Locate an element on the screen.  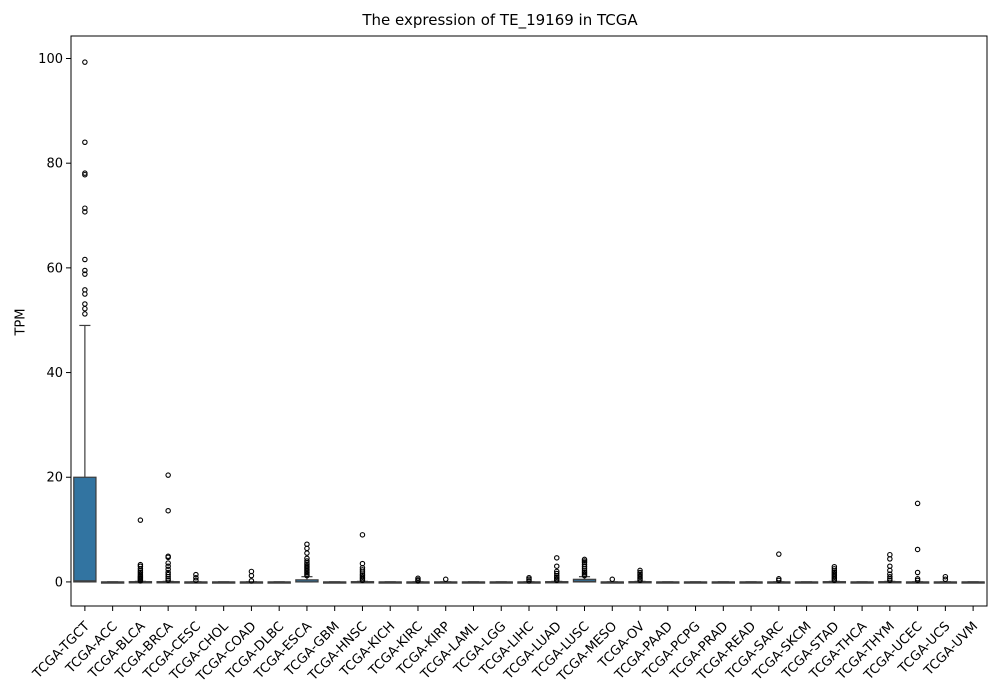
y-tick-label: 40 is located at coordinates (54, 373).